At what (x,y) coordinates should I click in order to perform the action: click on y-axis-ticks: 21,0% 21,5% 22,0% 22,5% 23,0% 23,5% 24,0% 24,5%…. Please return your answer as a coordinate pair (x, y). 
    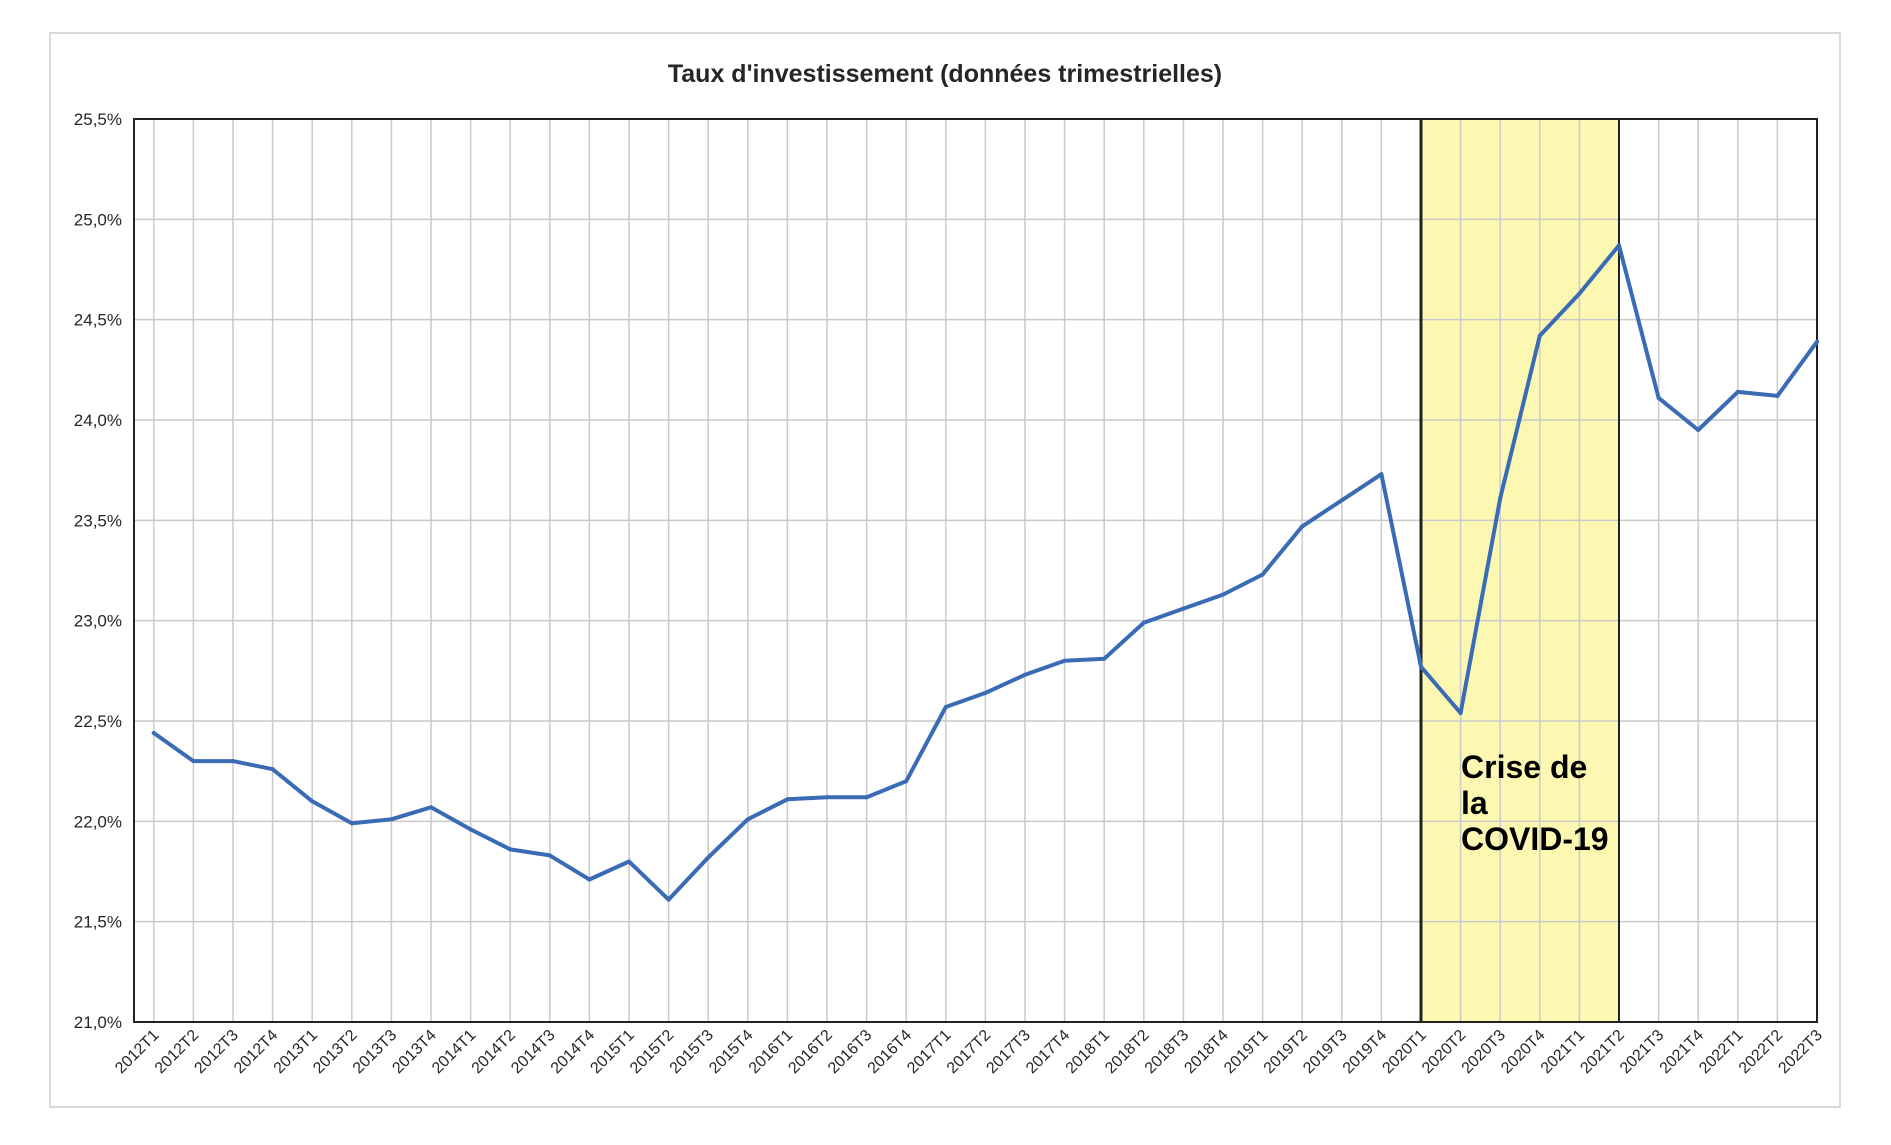
    Looking at the image, I should click on (98, 571).